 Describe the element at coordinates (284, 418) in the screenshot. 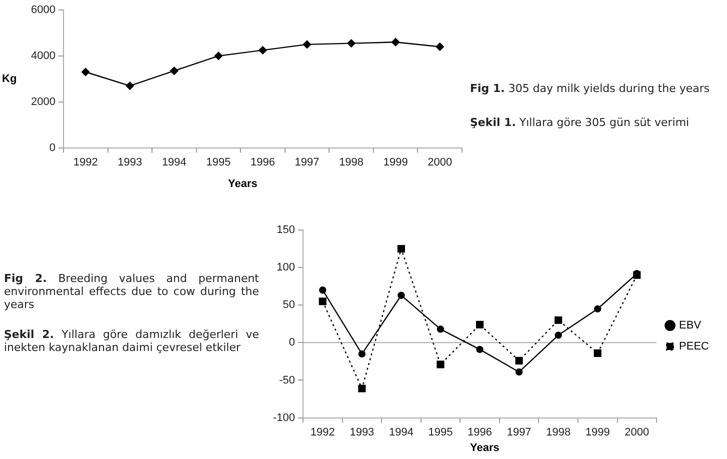

I see `y-tick-label: -100` at that location.